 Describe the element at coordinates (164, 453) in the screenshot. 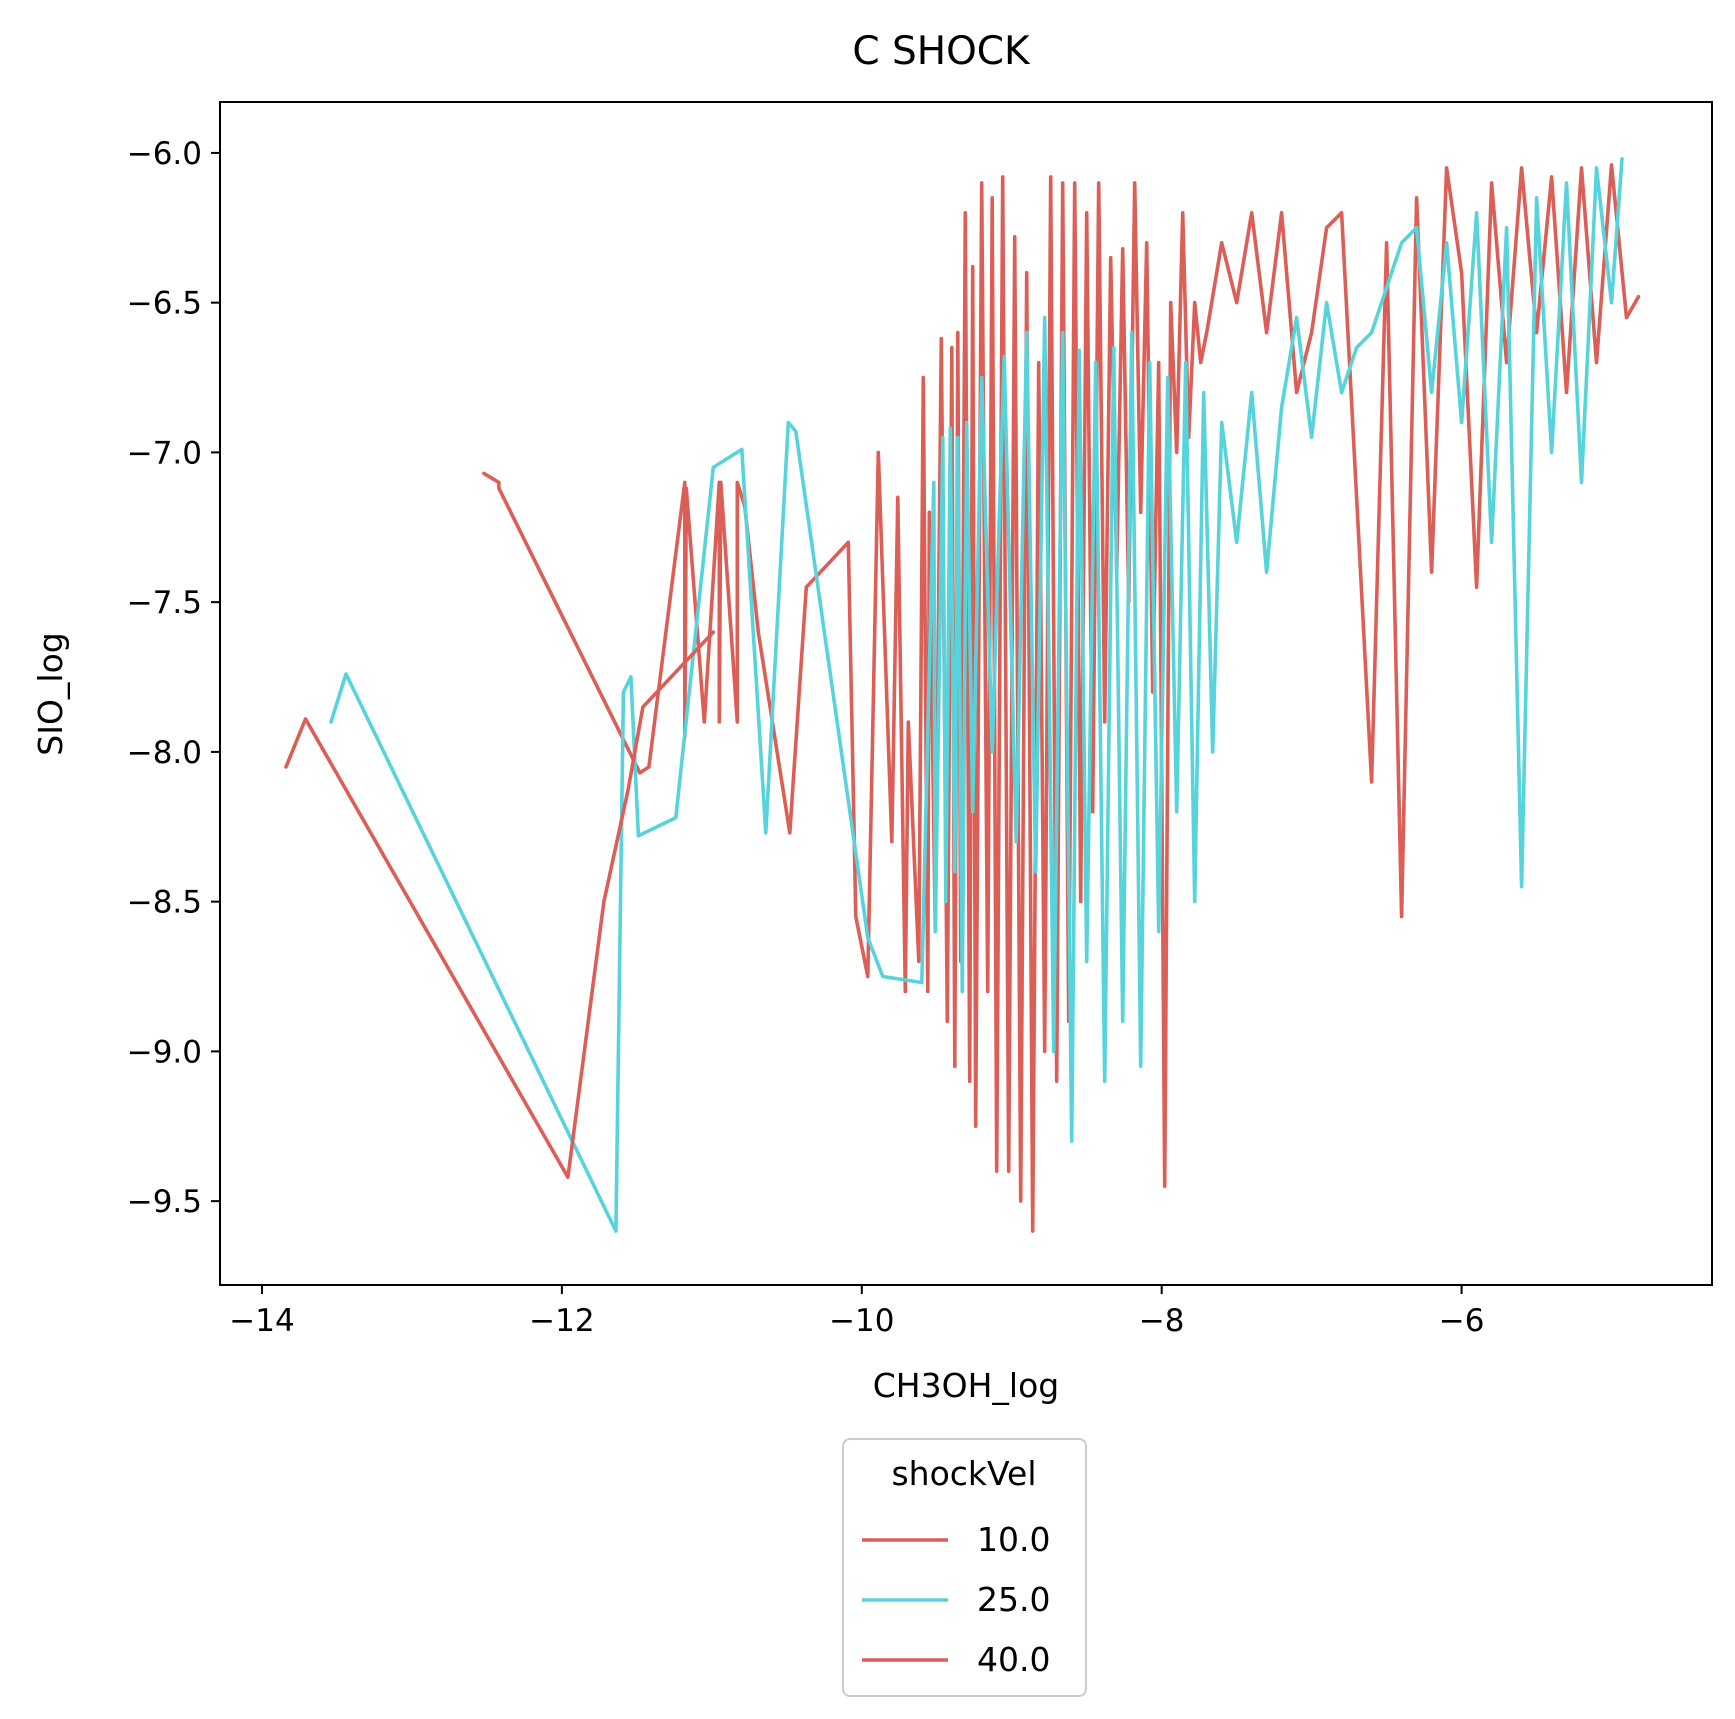

I see `y-tick-label: −7.0` at that location.